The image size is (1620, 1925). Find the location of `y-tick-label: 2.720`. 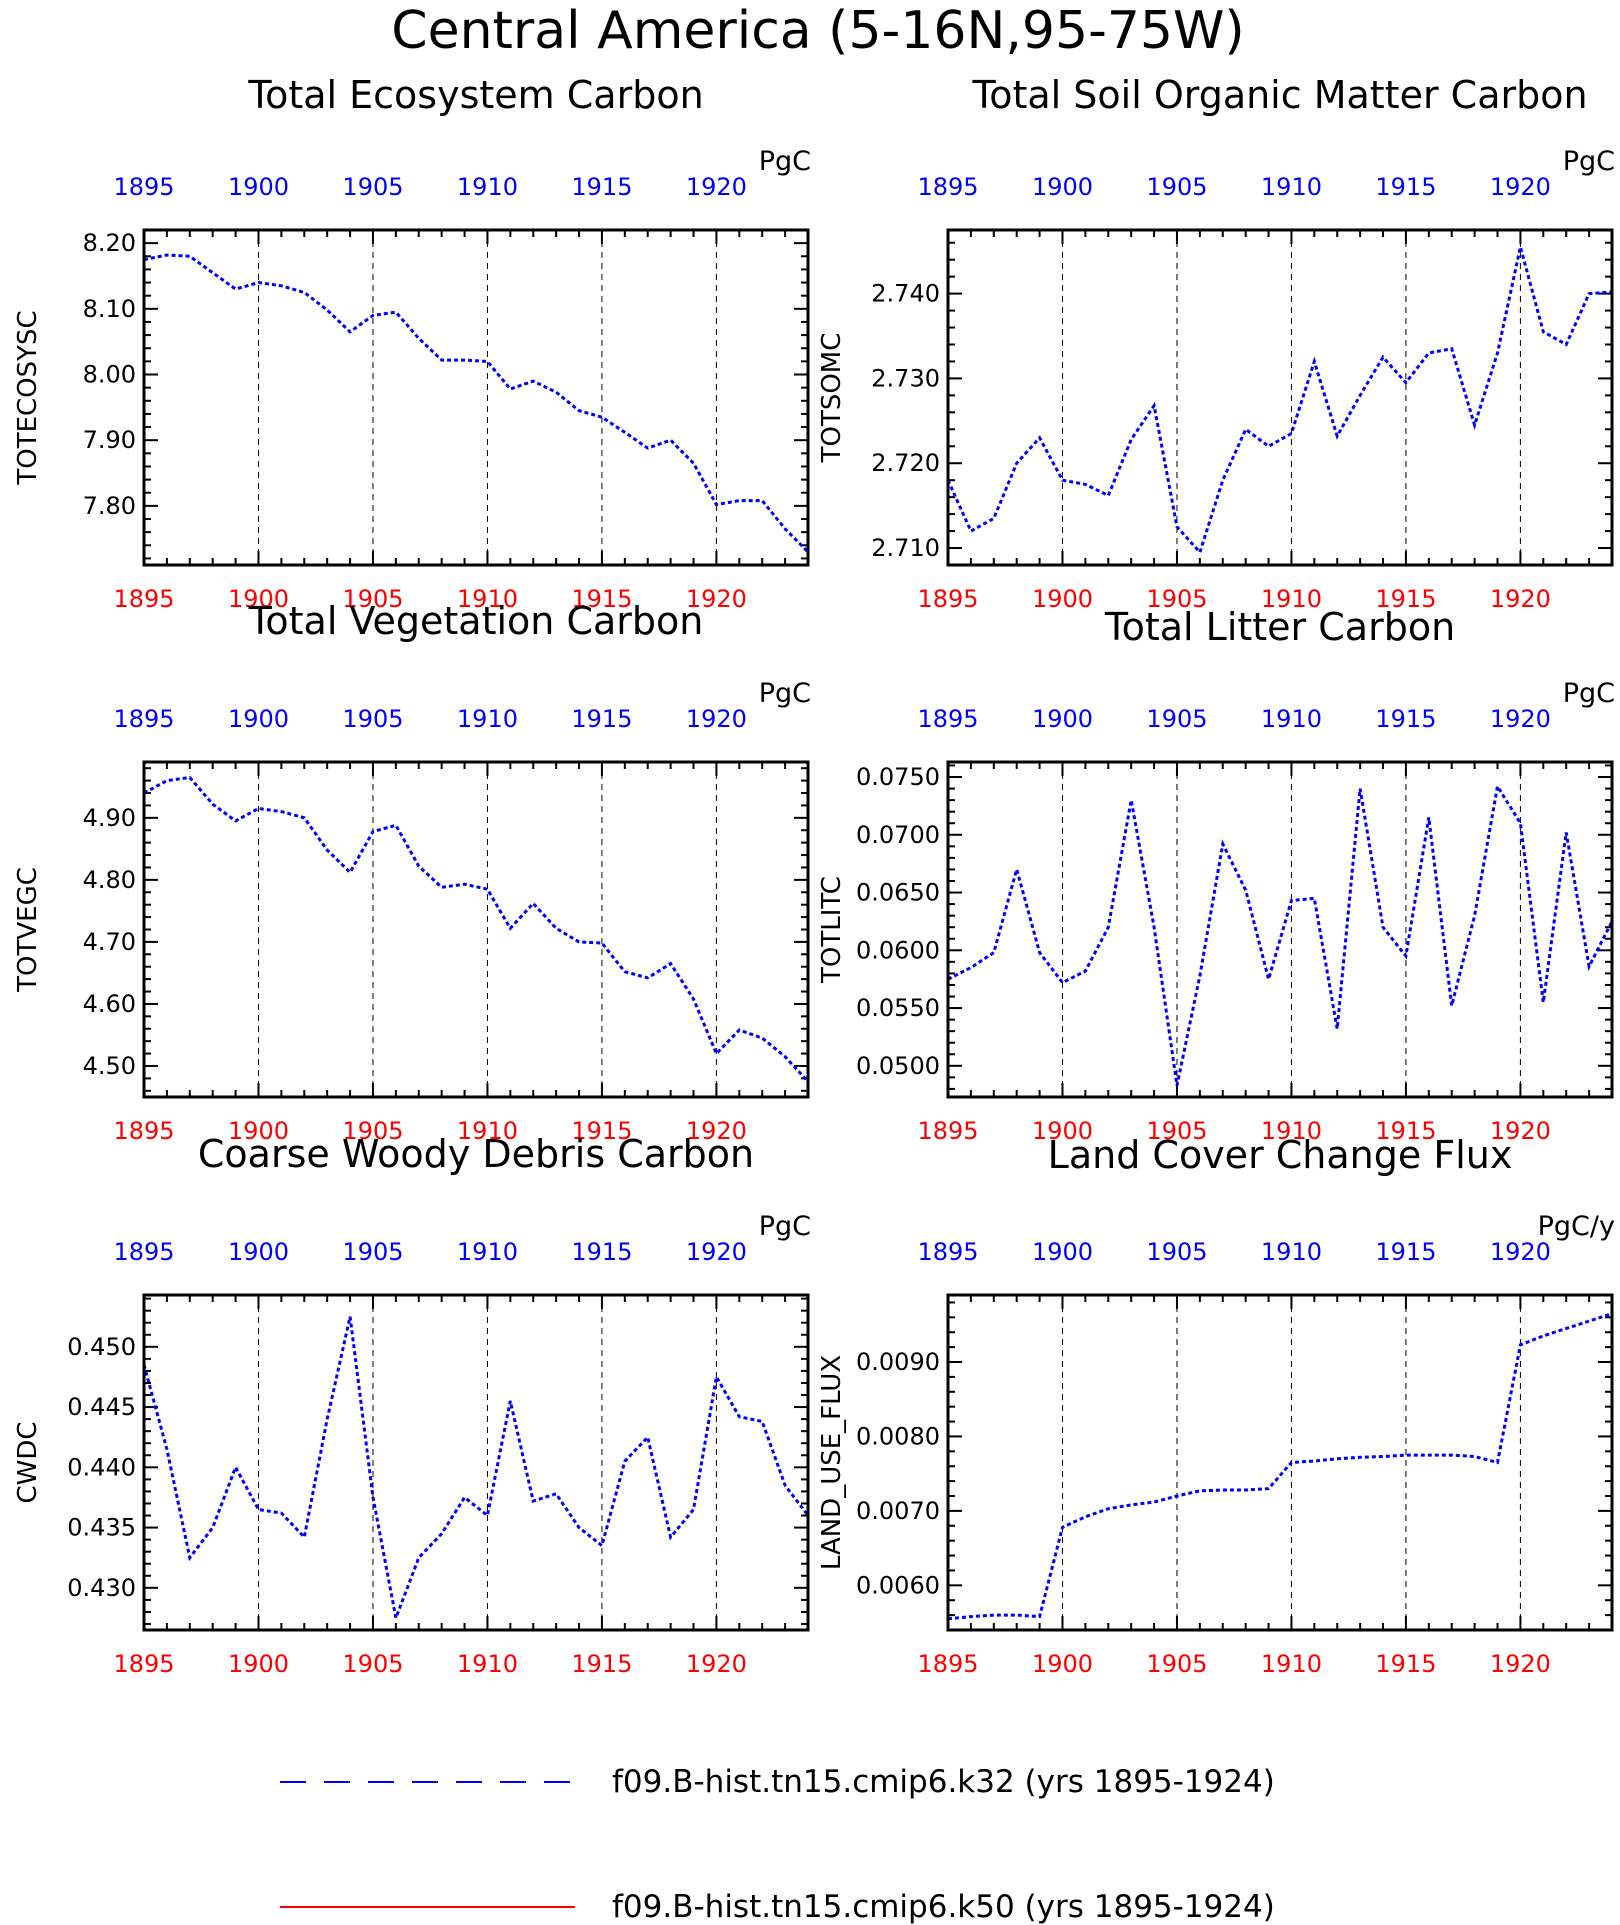

y-tick-label: 2.720 is located at coordinates (905, 463).